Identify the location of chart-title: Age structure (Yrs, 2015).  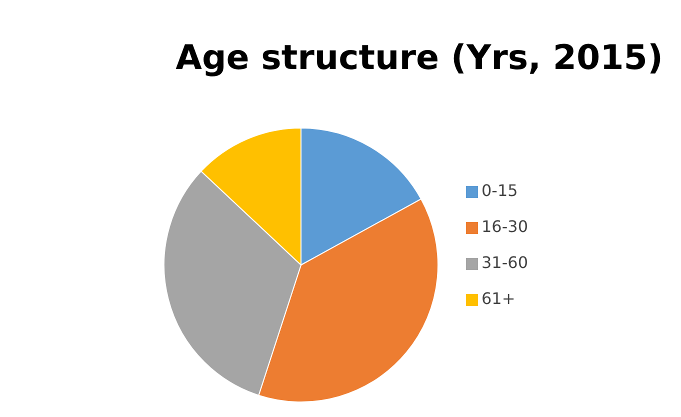
(419, 58).